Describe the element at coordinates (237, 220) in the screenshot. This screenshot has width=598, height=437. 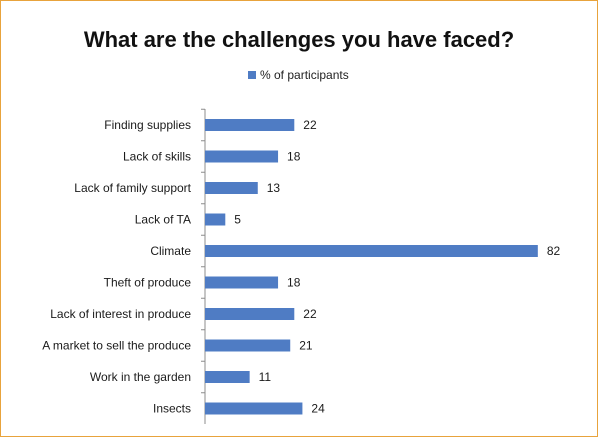
I see `data-label: 5` at that location.